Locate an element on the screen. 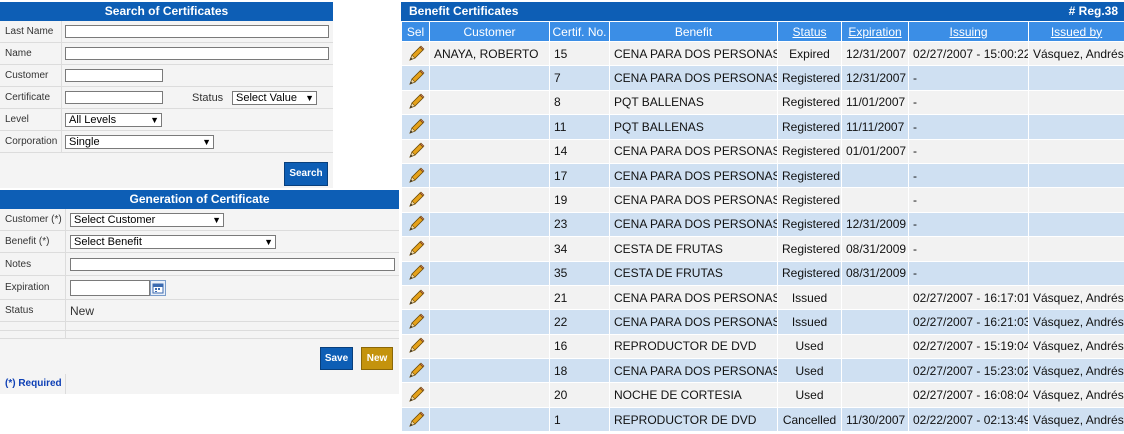 The width and height of the screenshot is (1124, 434). level-select-value: All Levels is located at coordinates (93, 119).